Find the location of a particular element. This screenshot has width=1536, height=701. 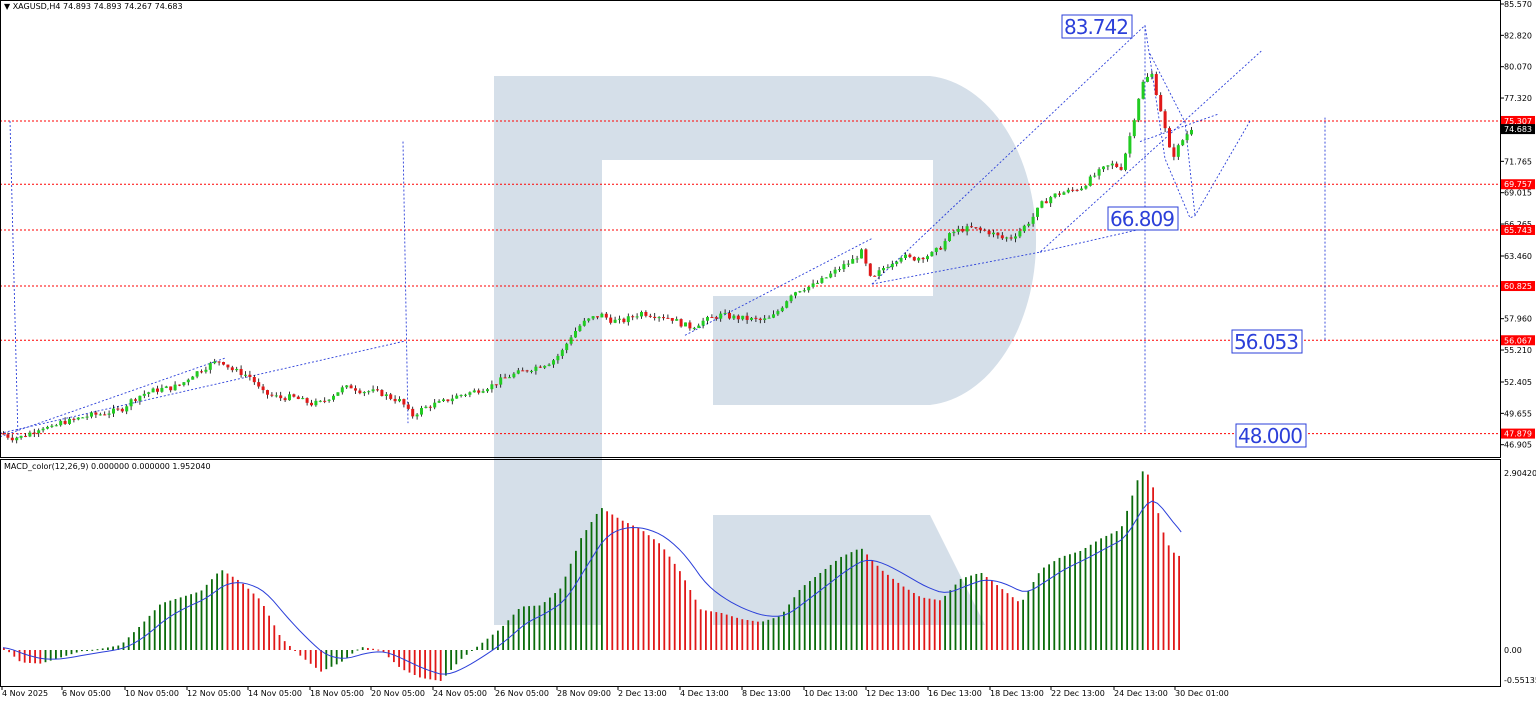

time-label: 4 Dec 13:00 is located at coordinates (704, 693).